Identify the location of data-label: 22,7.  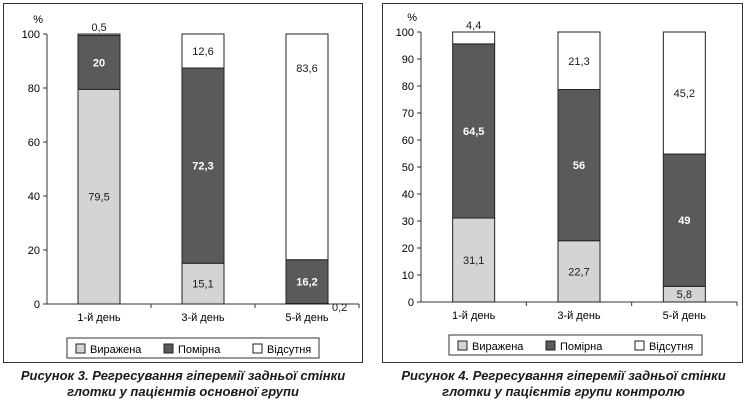
(578, 272).